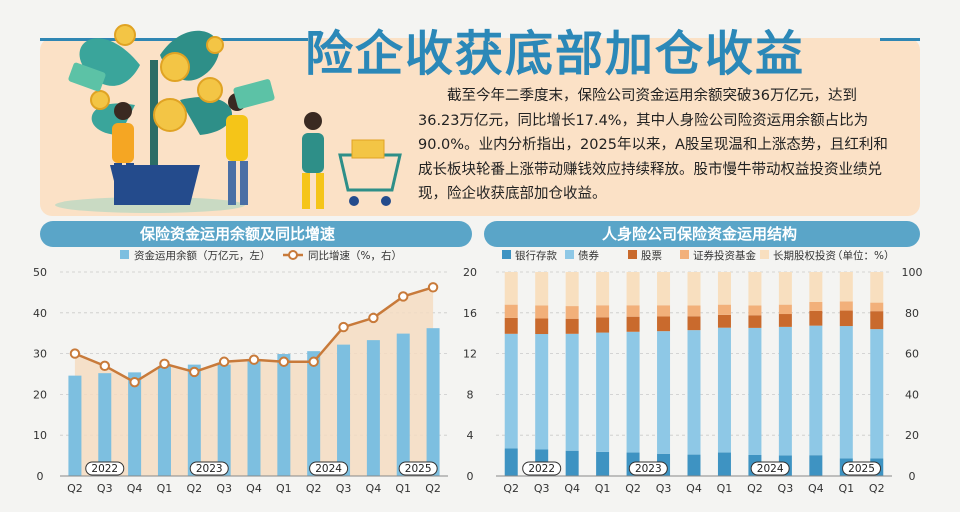 Image resolution: width=960 pixels, height=512 pixels. Describe the element at coordinates (40, 272) in the screenshot. I see `left-axis-tick-label: 50` at that location.